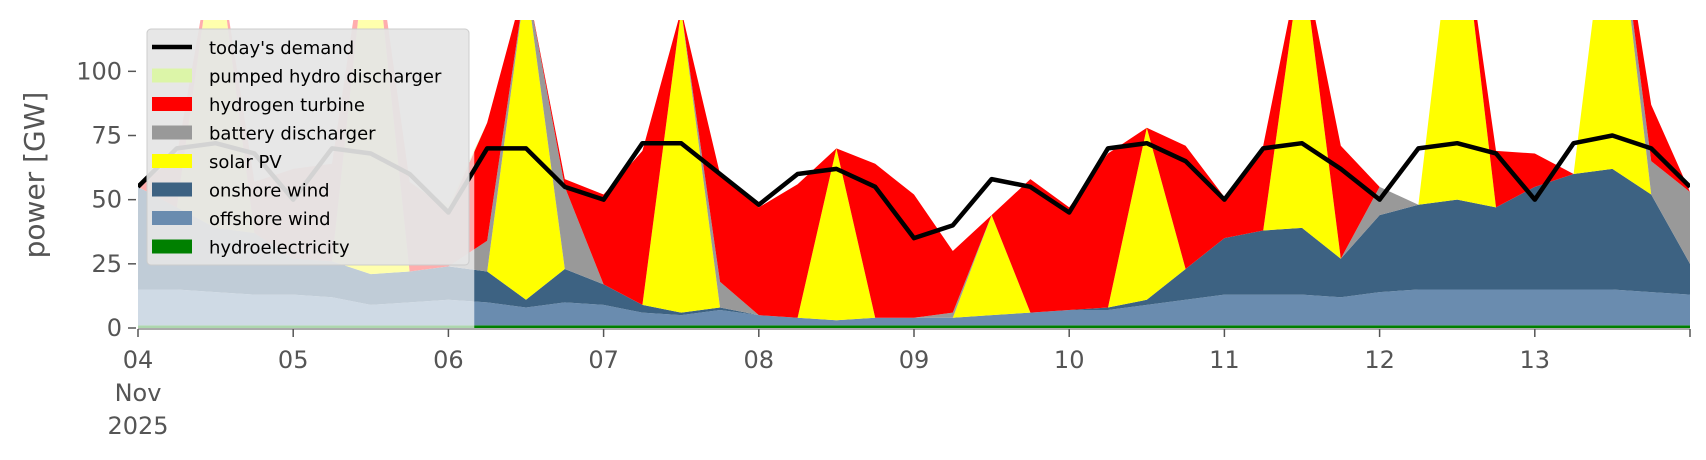  Describe the element at coordinates (448, 360) in the screenshot. I see `x-tick-label: 06` at that location.